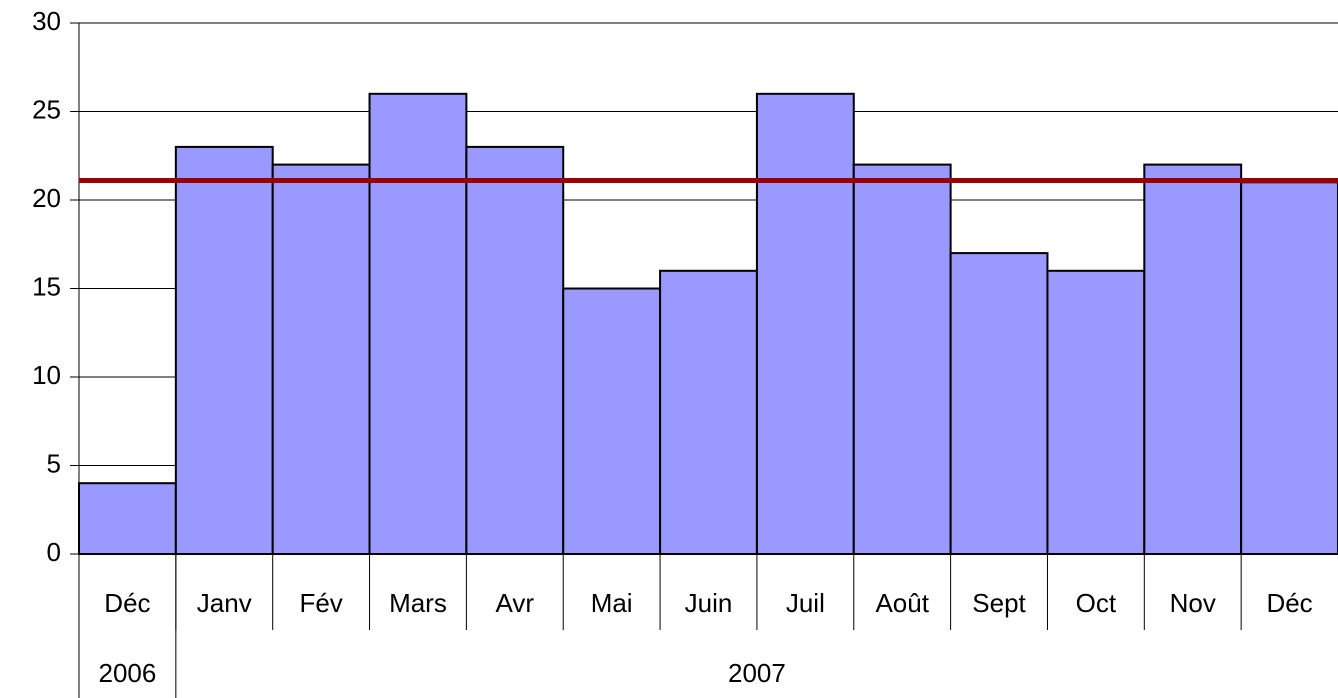 The image size is (1338, 698). I want to click on x-tick-label: Nov, so click(1193, 603).